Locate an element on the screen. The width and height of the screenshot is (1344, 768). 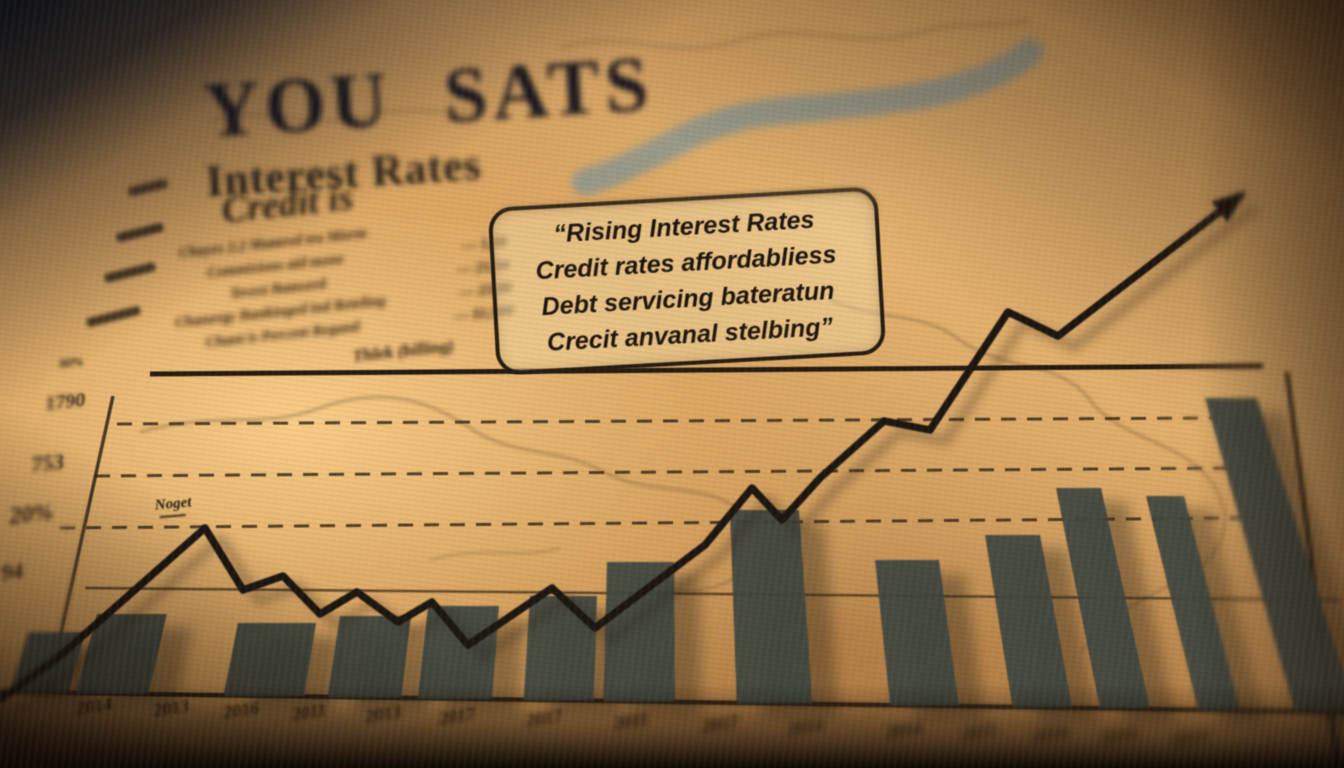
y-axis-label: 94 is located at coordinates (12, 571).